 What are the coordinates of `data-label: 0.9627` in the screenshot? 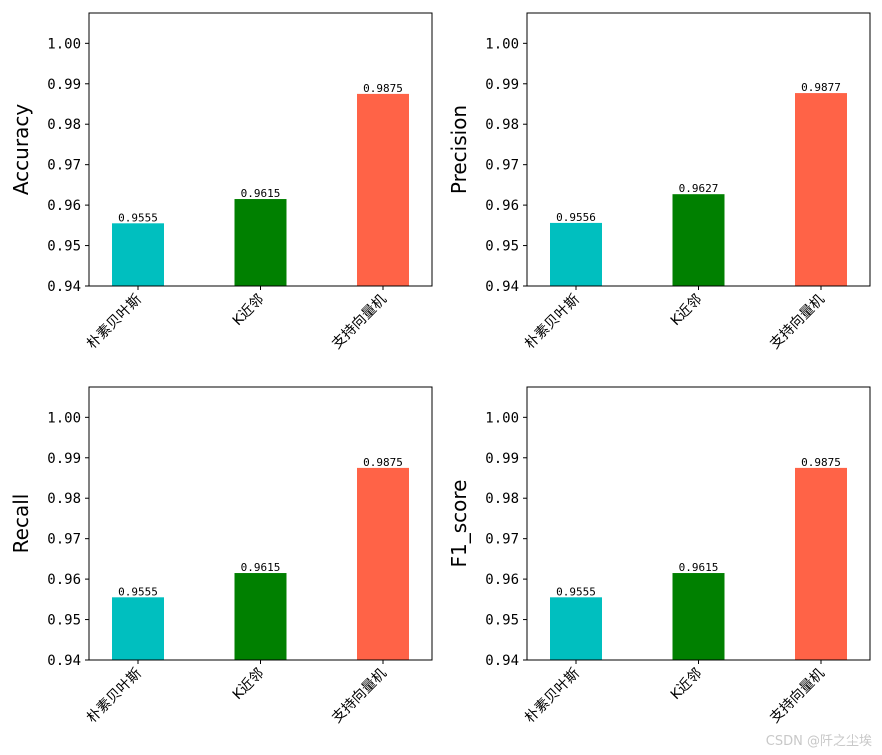 It's located at (699, 188).